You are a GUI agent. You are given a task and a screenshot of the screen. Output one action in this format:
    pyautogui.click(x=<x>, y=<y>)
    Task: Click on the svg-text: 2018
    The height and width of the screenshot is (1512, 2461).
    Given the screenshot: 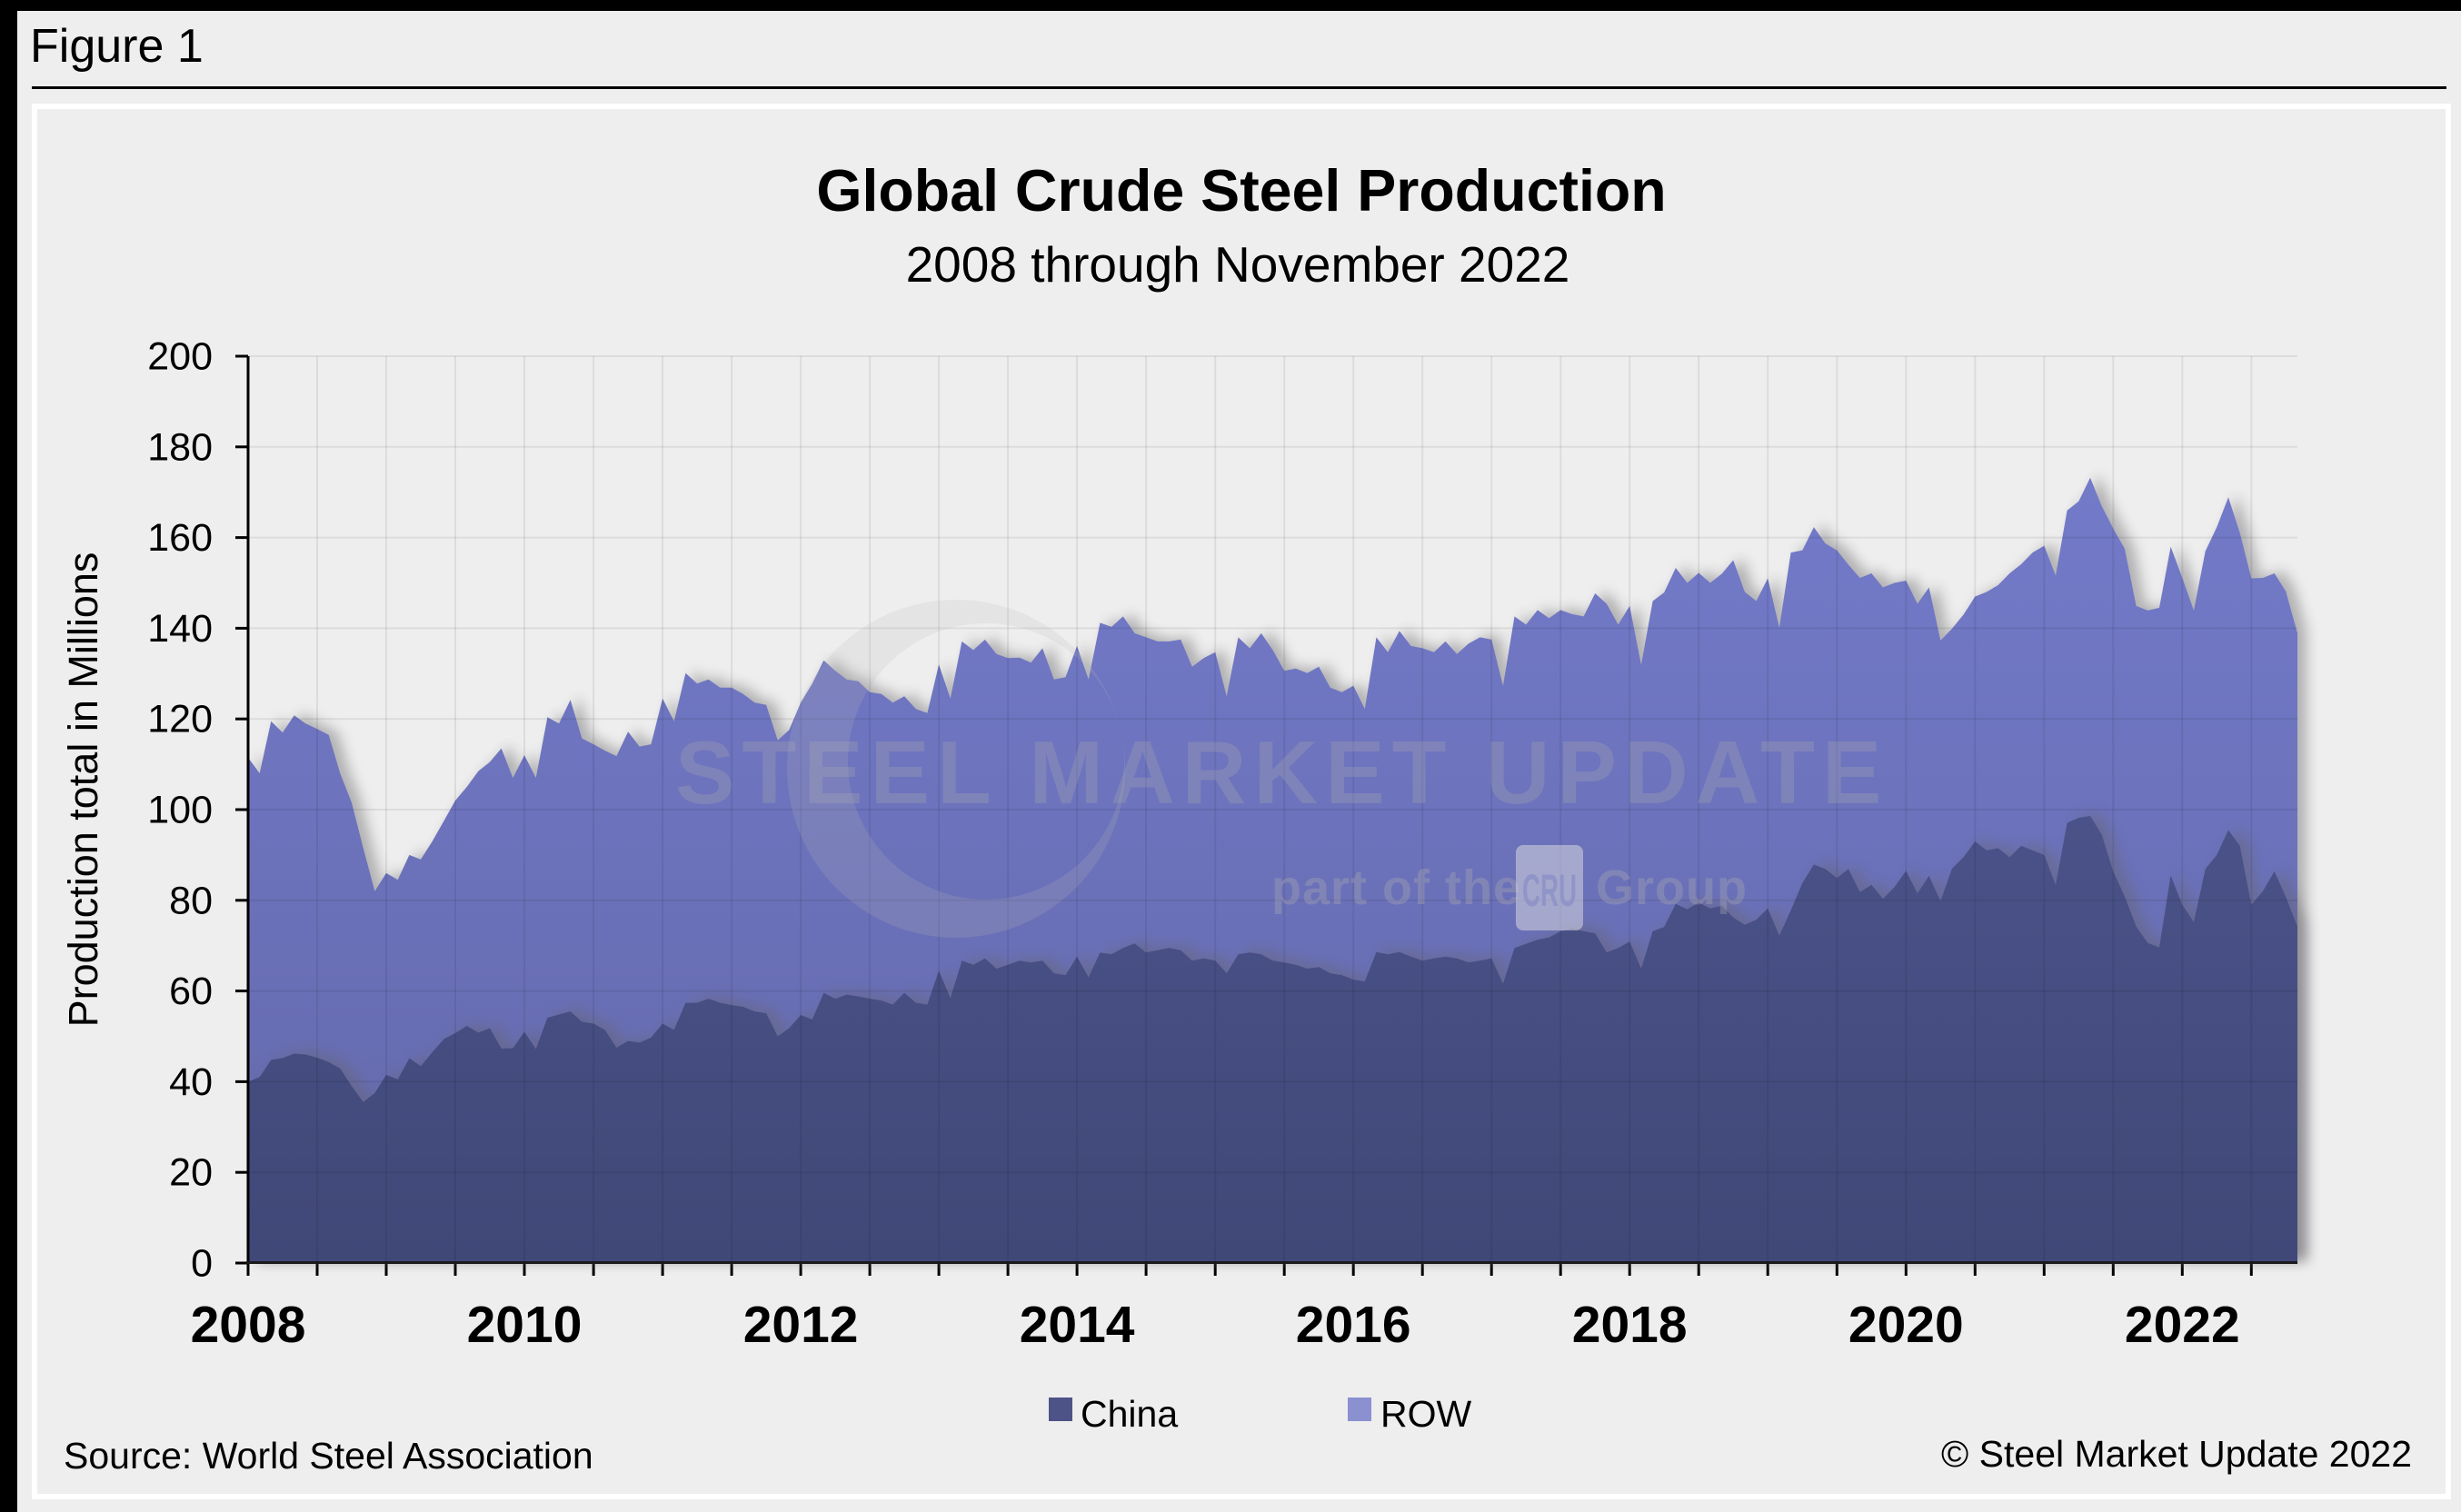 What is the action you would take?
    pyautogui.click(x=1630, y=1325)
    